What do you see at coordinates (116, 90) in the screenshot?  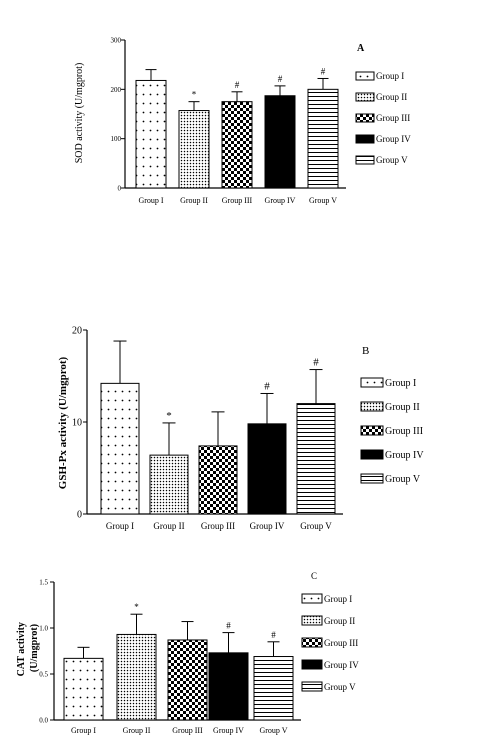 I see `y-tick-label: 200` at bounding box center [116, 90].